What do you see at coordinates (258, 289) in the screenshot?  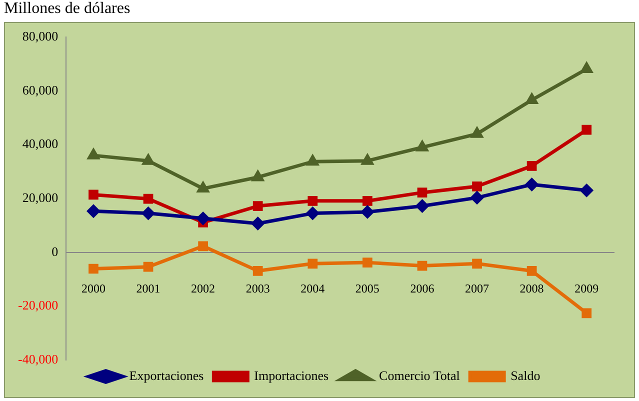 I see `x-tick-label: 2003` at bounding box center [258, 289].